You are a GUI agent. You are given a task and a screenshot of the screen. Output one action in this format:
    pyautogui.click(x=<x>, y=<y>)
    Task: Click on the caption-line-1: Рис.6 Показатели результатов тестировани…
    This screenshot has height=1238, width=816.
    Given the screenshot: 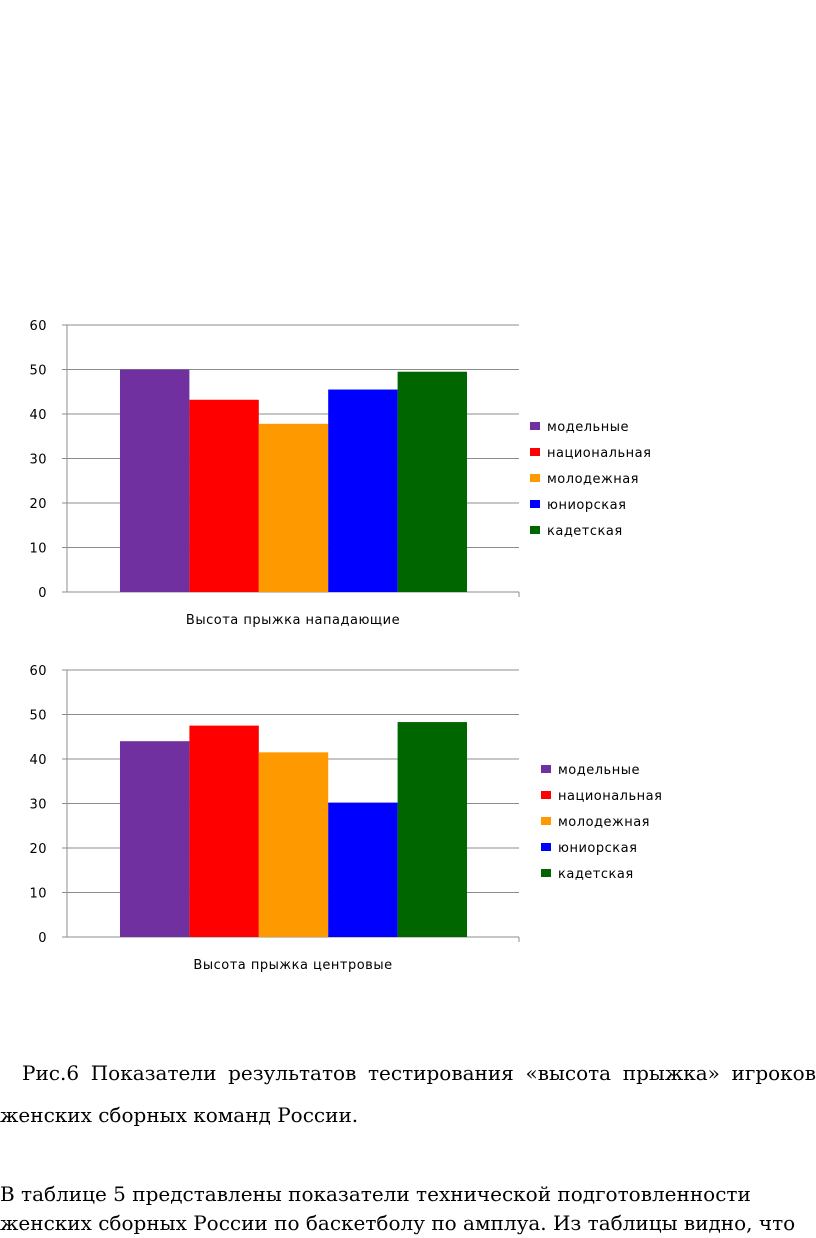 What is the action you would take?
    pyautogui.click(x=419, y=1073)
    